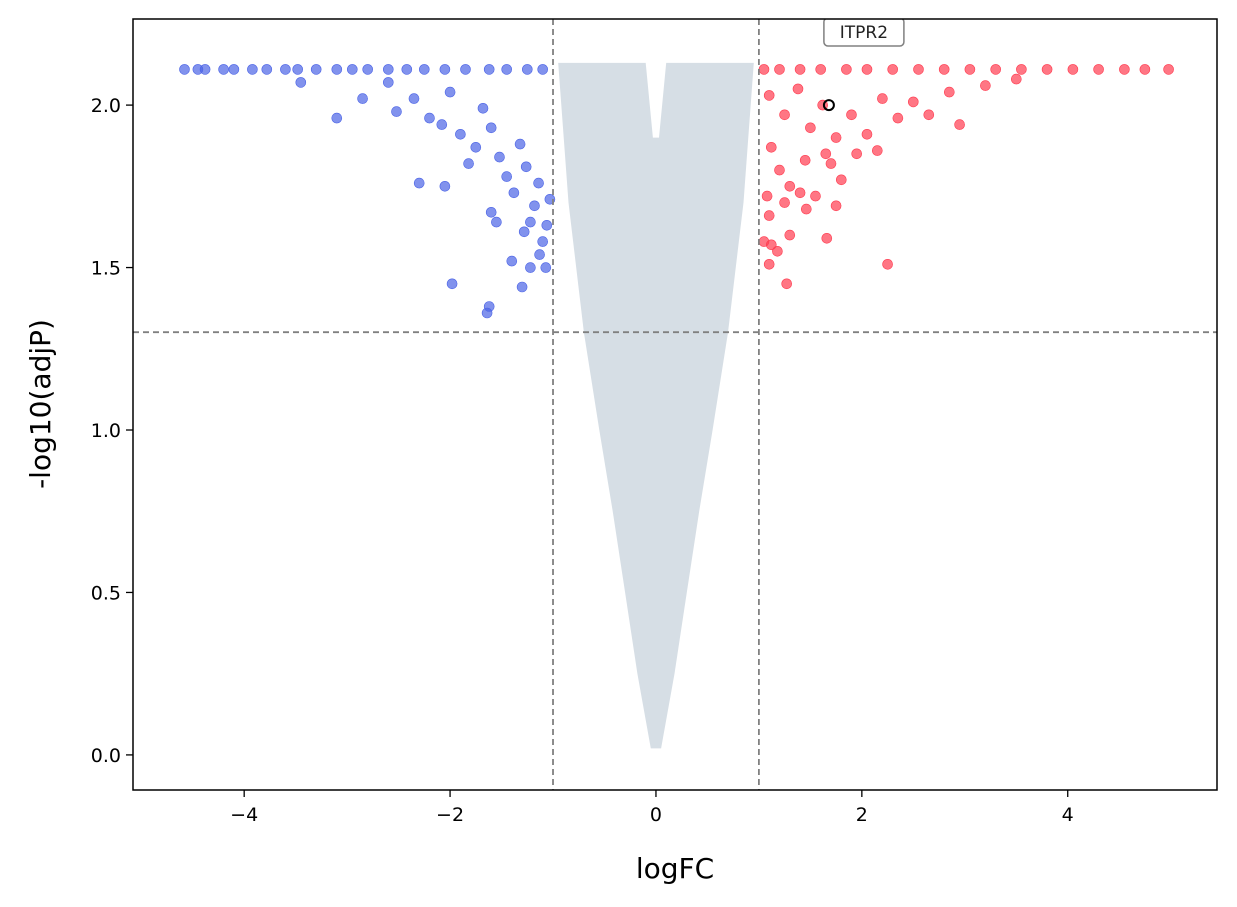 This screenshot has height=907, width=1237. I want to click on x-axis-label: logFC, so click(675, 868).